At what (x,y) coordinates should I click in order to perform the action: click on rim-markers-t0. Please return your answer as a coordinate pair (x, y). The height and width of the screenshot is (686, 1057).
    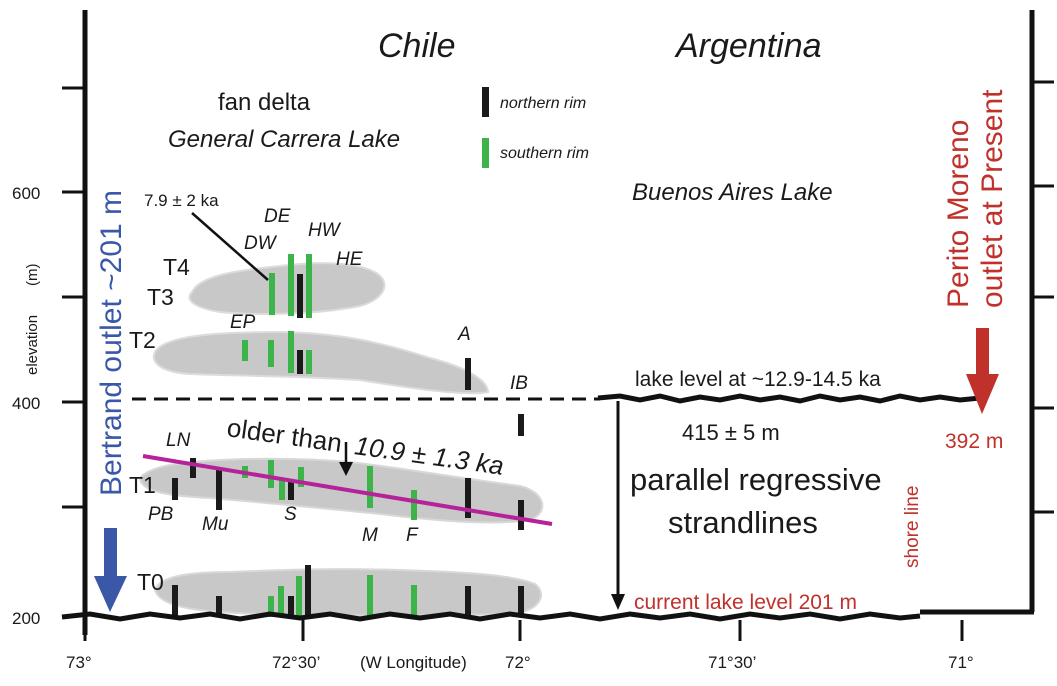
    Looking at the image, I should click on (348, 591).